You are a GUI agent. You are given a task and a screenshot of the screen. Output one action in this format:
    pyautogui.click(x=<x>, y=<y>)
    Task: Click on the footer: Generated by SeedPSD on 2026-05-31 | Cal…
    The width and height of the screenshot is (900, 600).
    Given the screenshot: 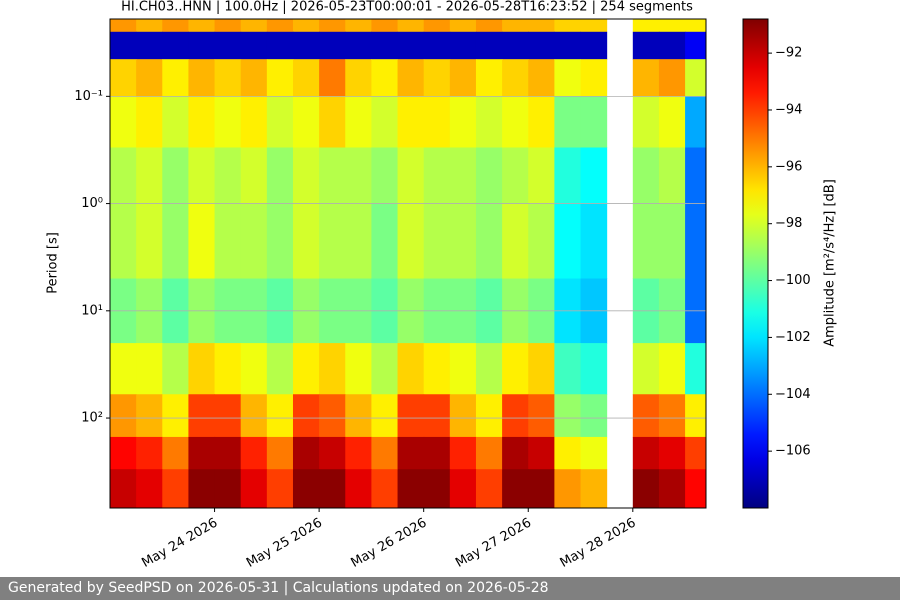 What is the action you would take?
    pyautogui.click(x=450, y=588)
    